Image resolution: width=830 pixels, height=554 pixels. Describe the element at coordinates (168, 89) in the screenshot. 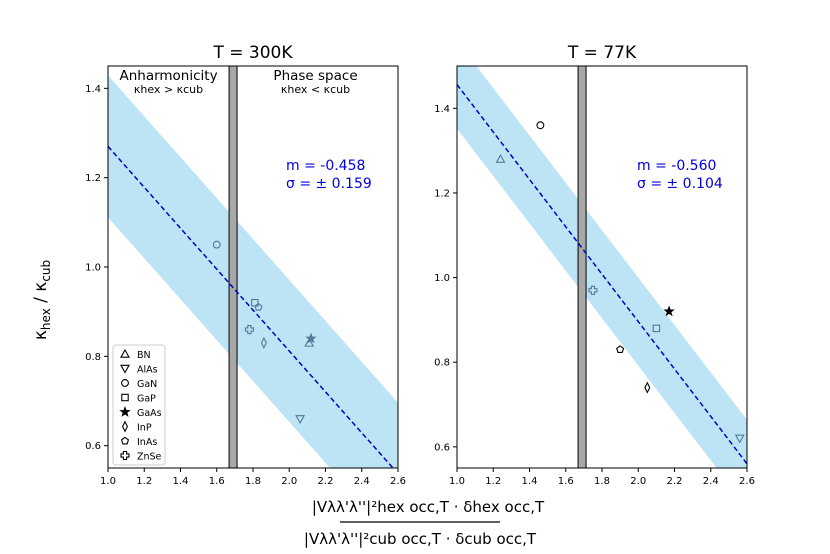

I see `region-left-sub: κhex > κcub` at that location.